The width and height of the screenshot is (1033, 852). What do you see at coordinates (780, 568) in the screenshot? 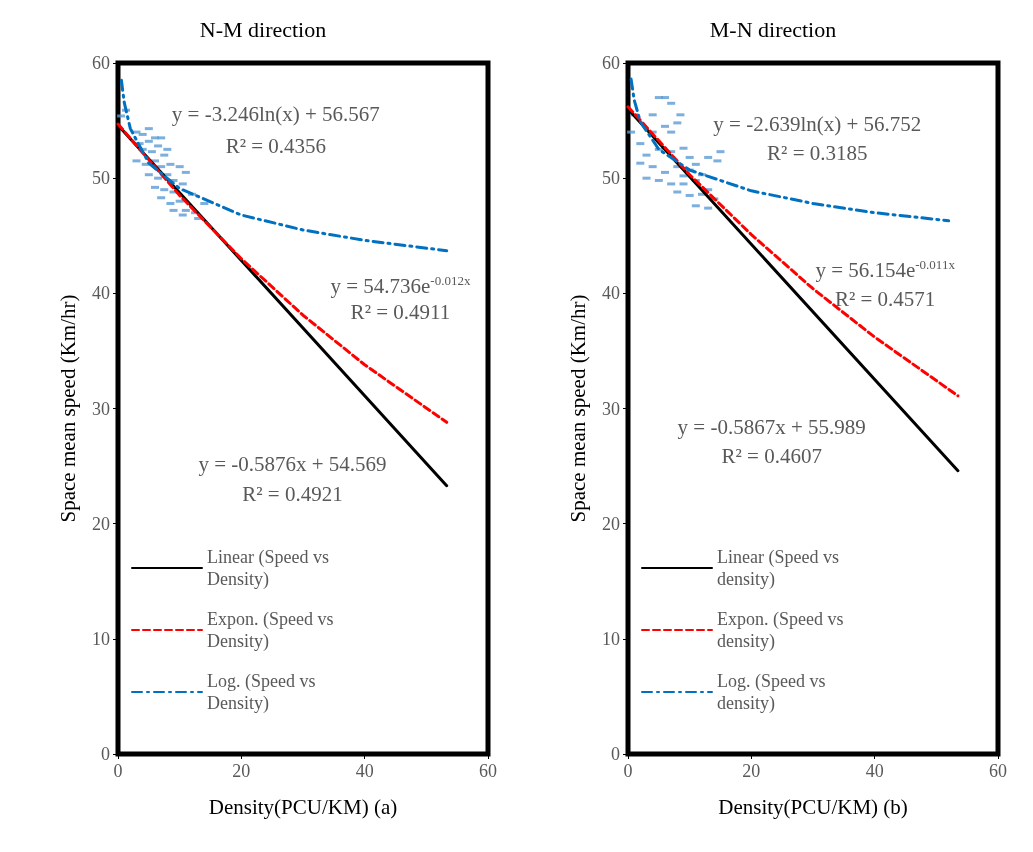
I see `legend-label: Linear (Speed vs density)` at bounding box center [780, 568].